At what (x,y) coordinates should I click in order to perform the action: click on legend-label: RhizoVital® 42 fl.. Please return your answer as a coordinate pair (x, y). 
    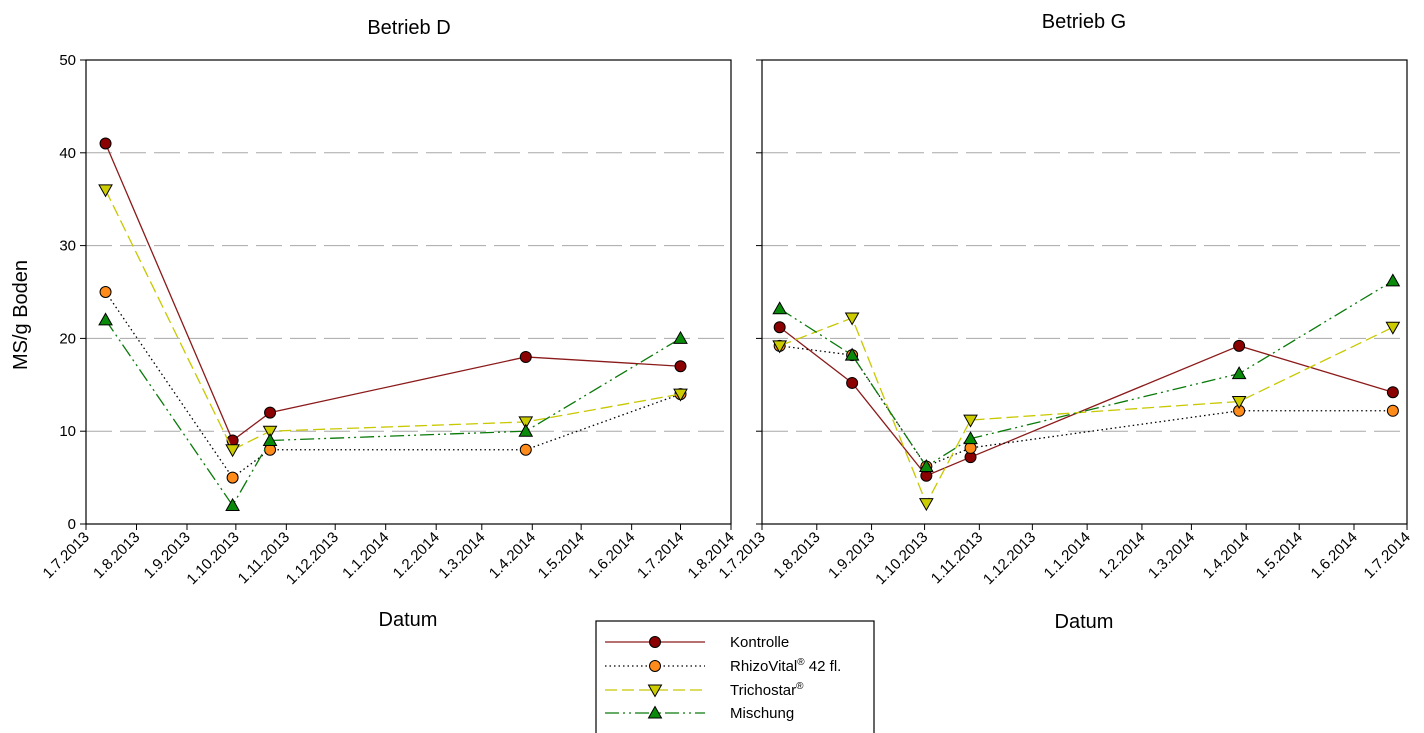
    Looking at the image, I should click on (785, 666).